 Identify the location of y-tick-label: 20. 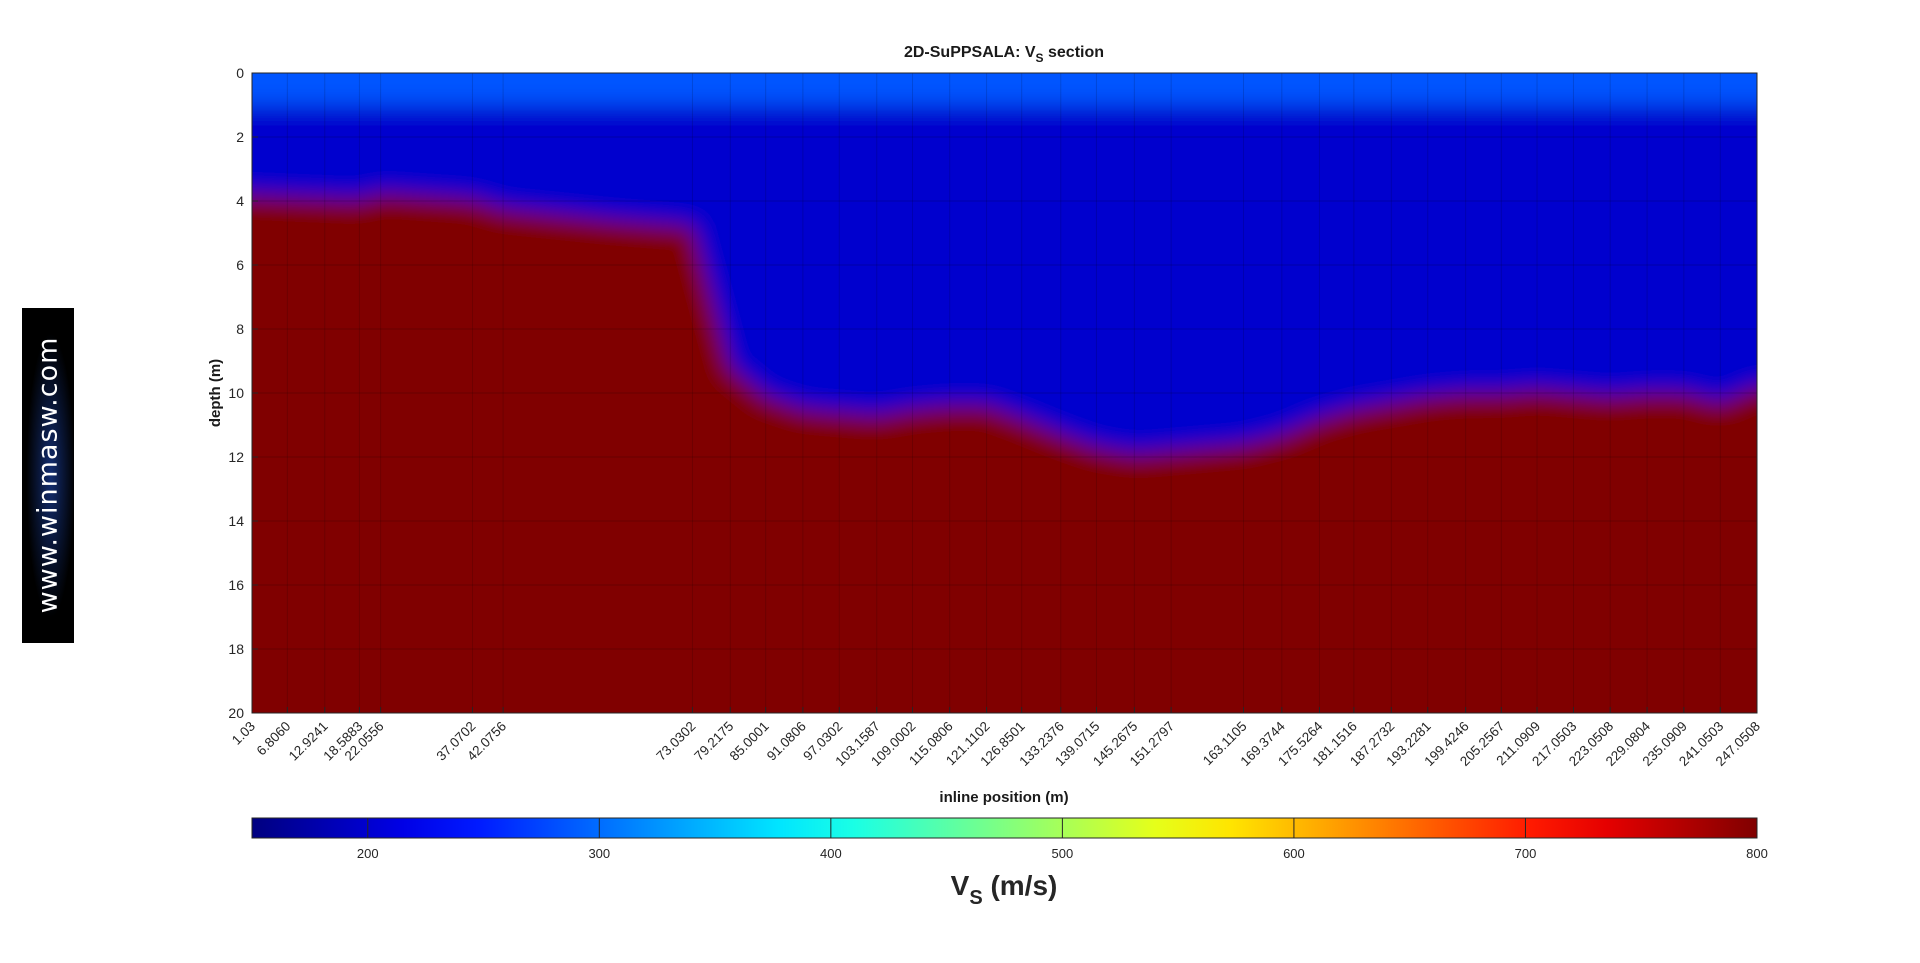
(236, 713).